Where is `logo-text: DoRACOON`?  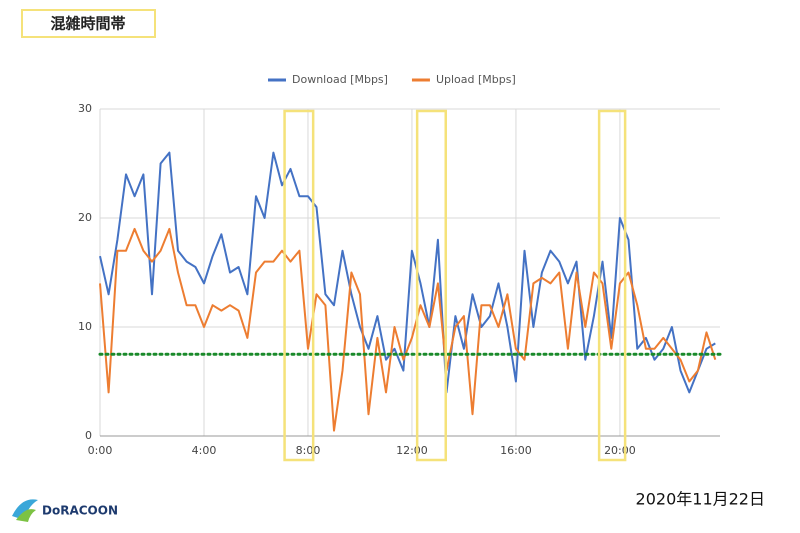 logo-text: DoRACOON is located at coordinates (80, 511).